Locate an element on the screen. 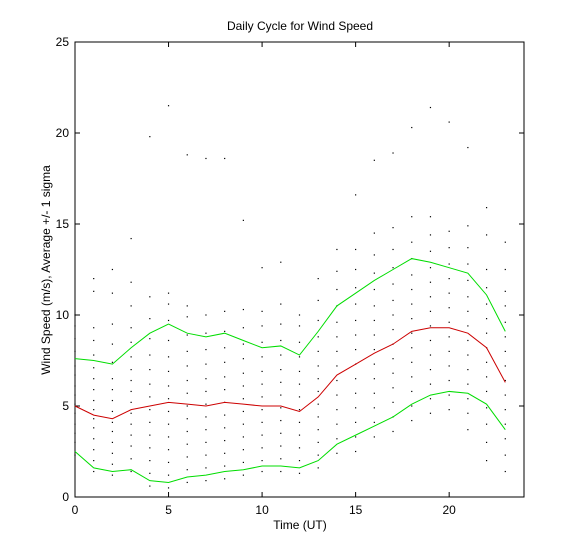 The height and width of the screenshot is (560, 580). lower-sigma-line is located at coordinates (290, 436).